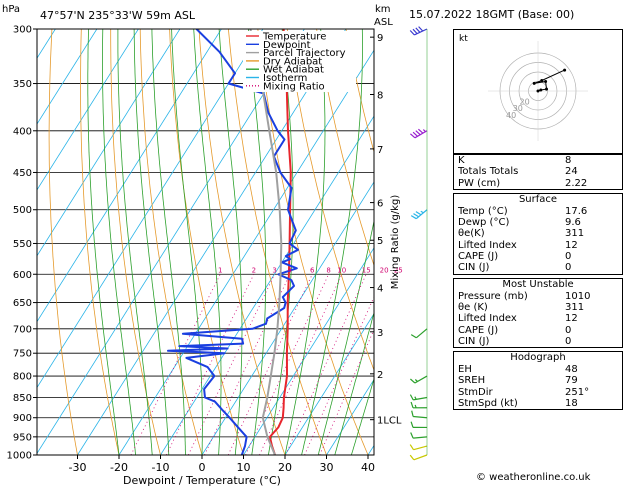 This screenshot has width=629, height=486. I want to click on index-key: StmSpd (kt), so click(488, 404).